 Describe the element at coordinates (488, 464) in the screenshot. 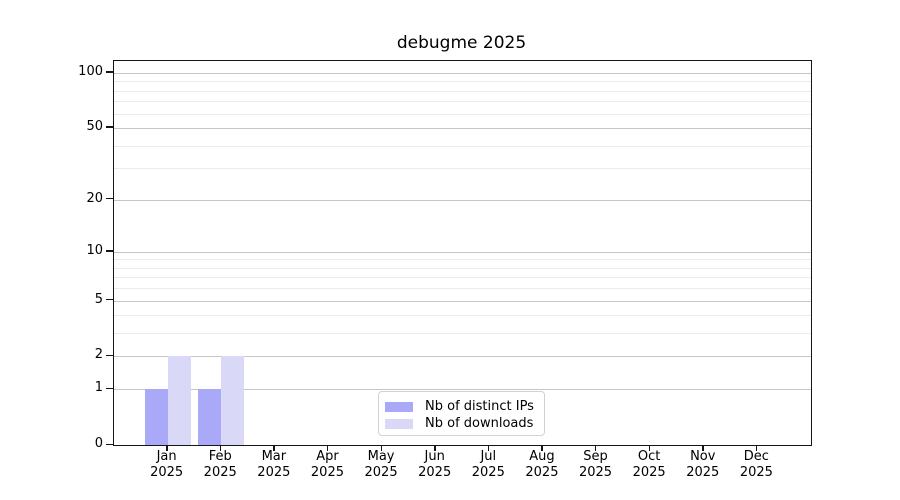

I see `x-tick-label: Jul 2025` at that location.